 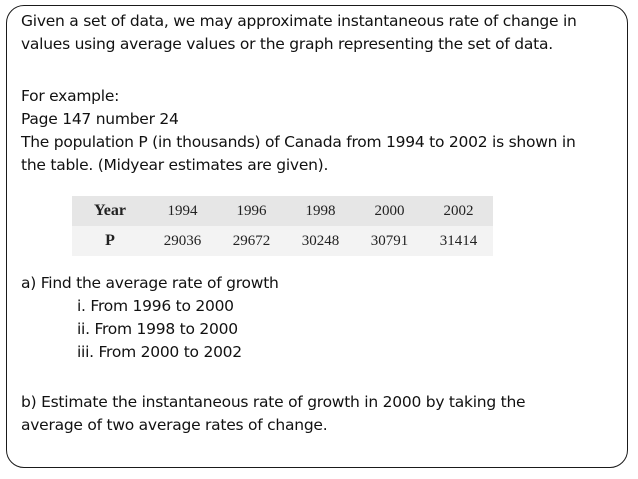 I want to click on example-heading: For example:, so click(x=70, y=96).